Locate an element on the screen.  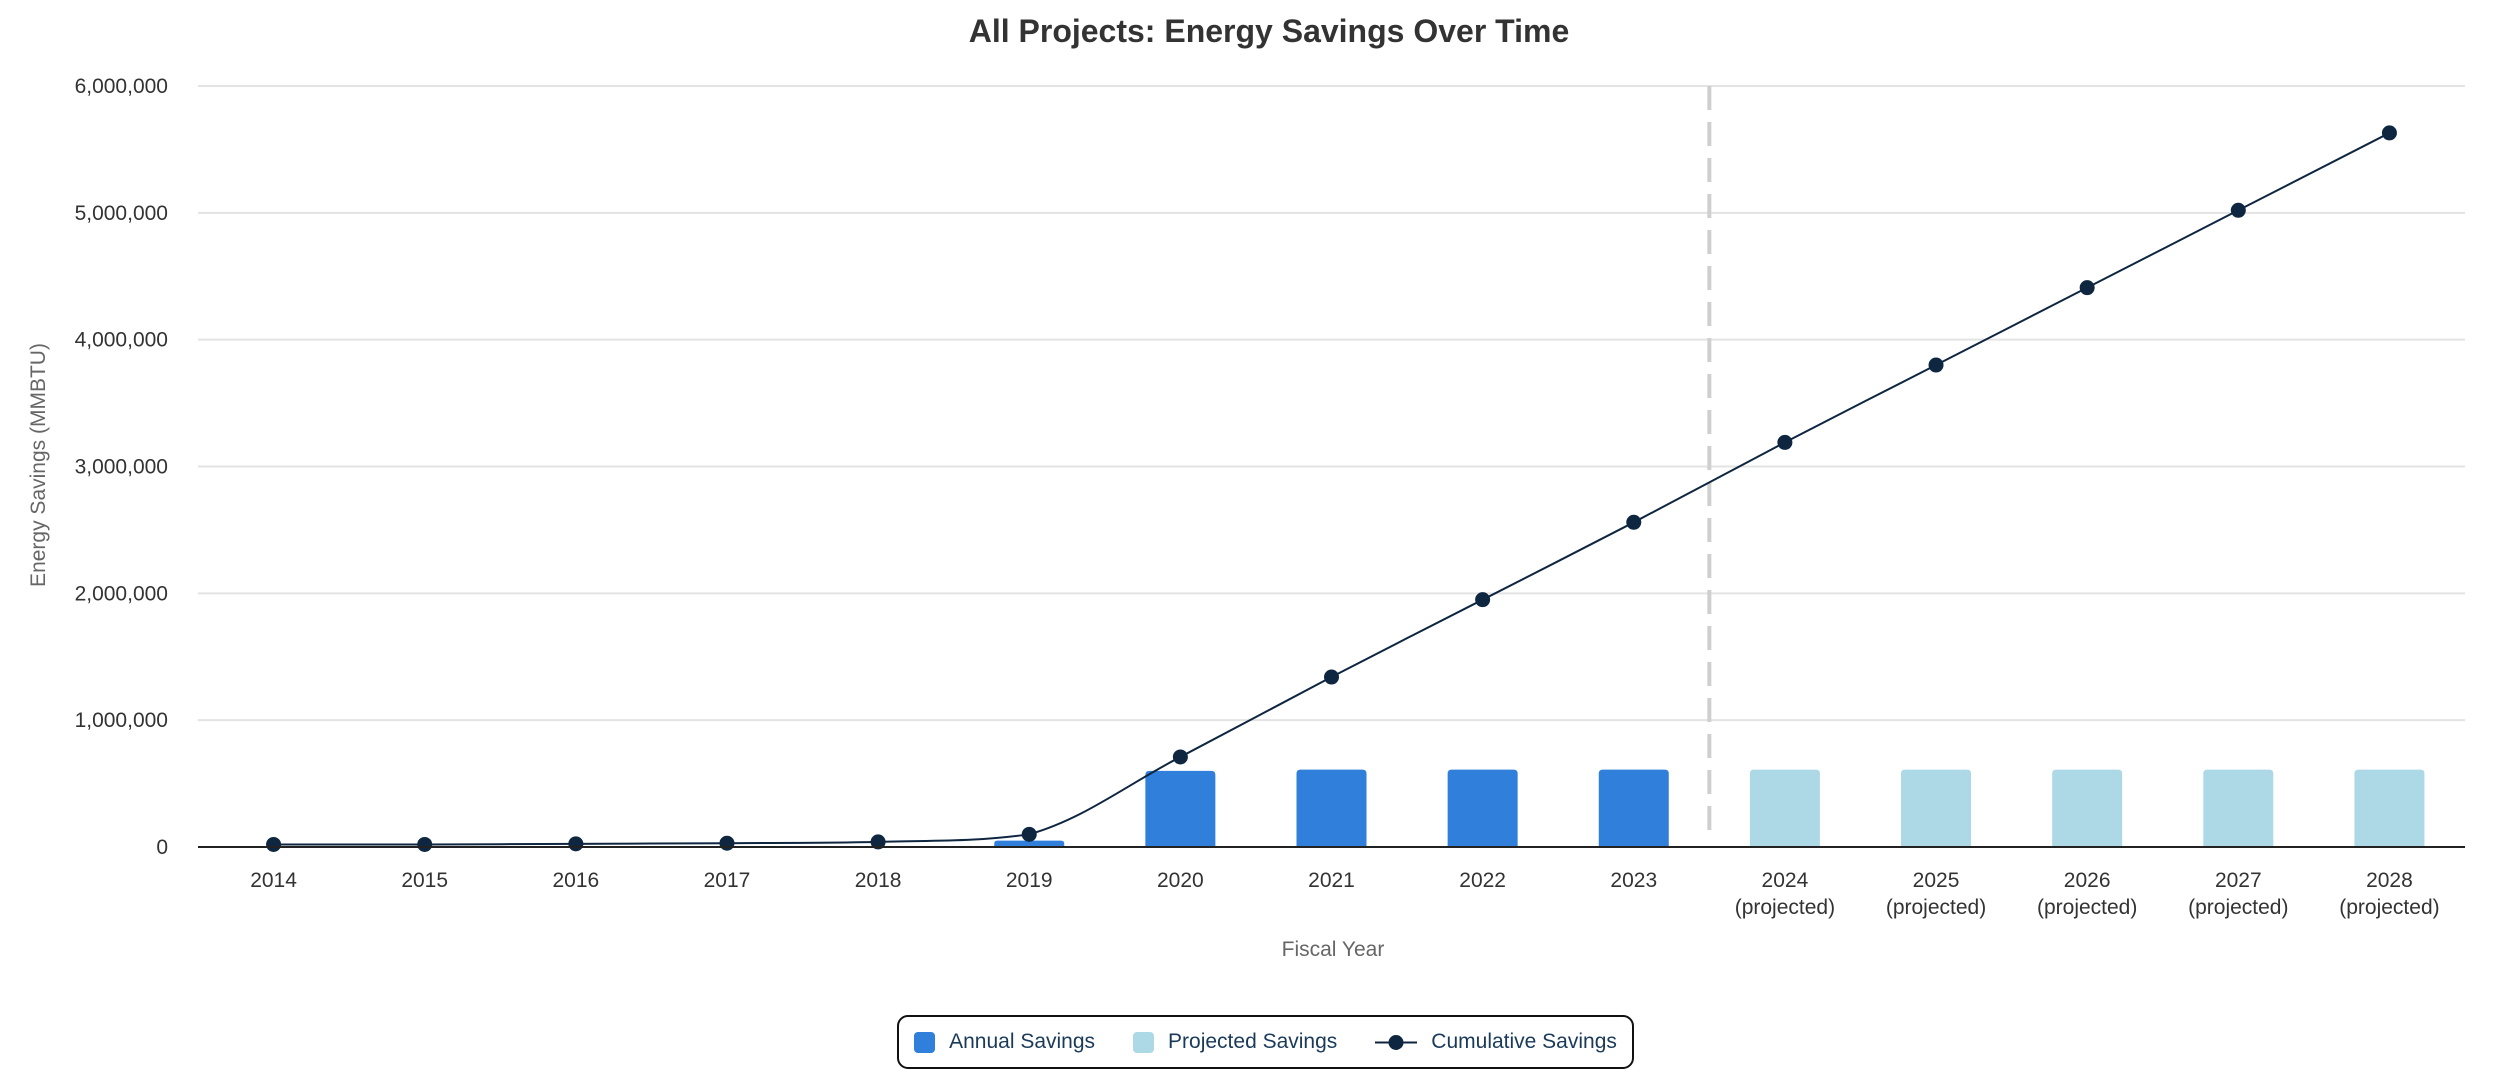
x-tick-label: 2019 is located at coordinates (1029, 880).